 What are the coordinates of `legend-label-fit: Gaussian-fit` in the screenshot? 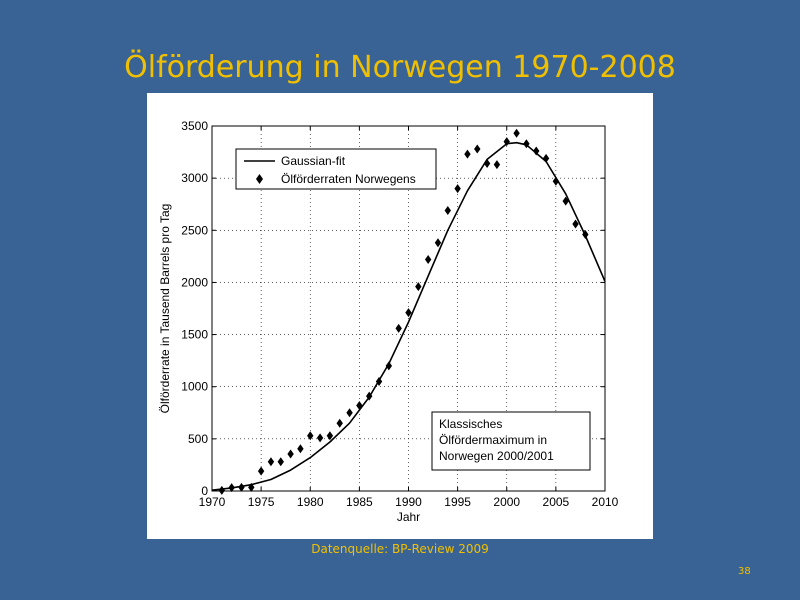 It's located at (313, 161).